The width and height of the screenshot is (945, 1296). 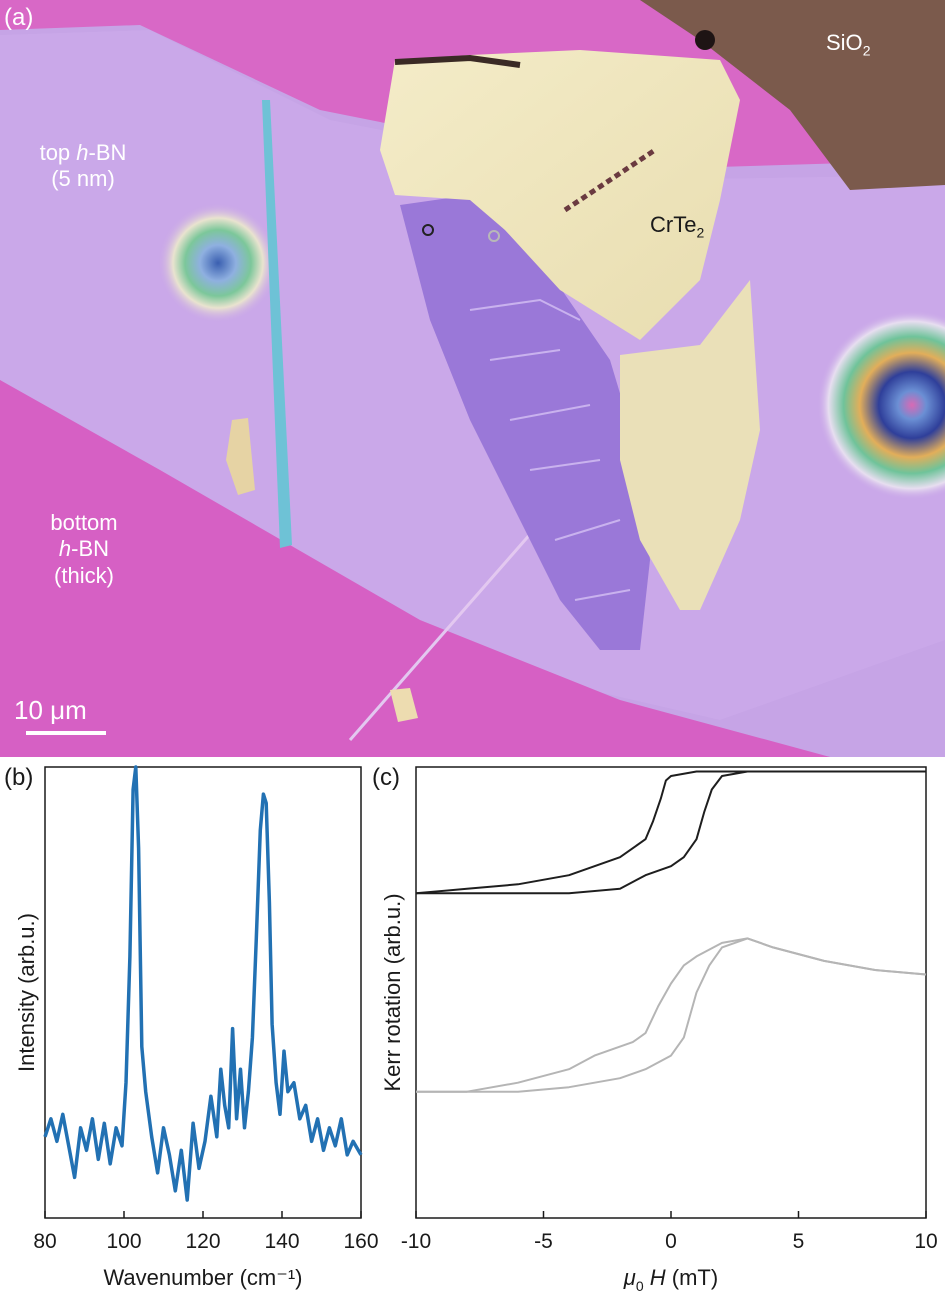 I want to click on x-axis-label: μ0 H (mT), so click(x=670, y=1279).